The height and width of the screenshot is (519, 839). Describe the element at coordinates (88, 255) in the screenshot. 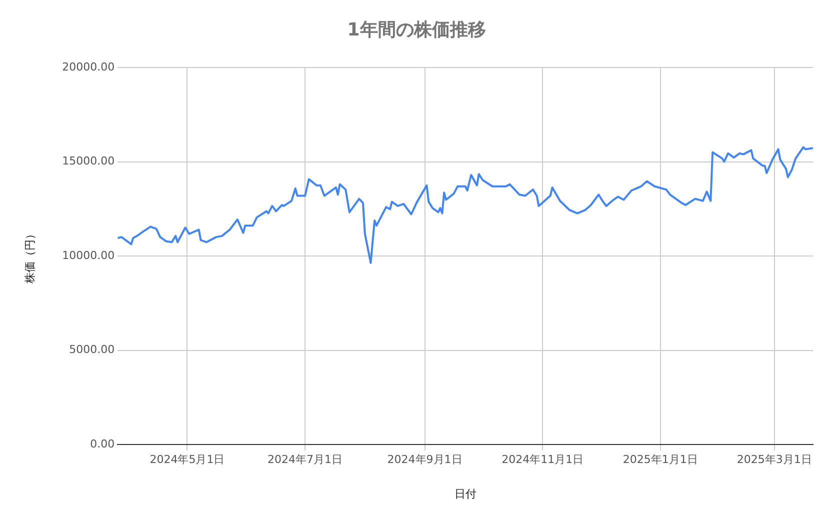

I see `y-tick-label: 10000.00` at that location.